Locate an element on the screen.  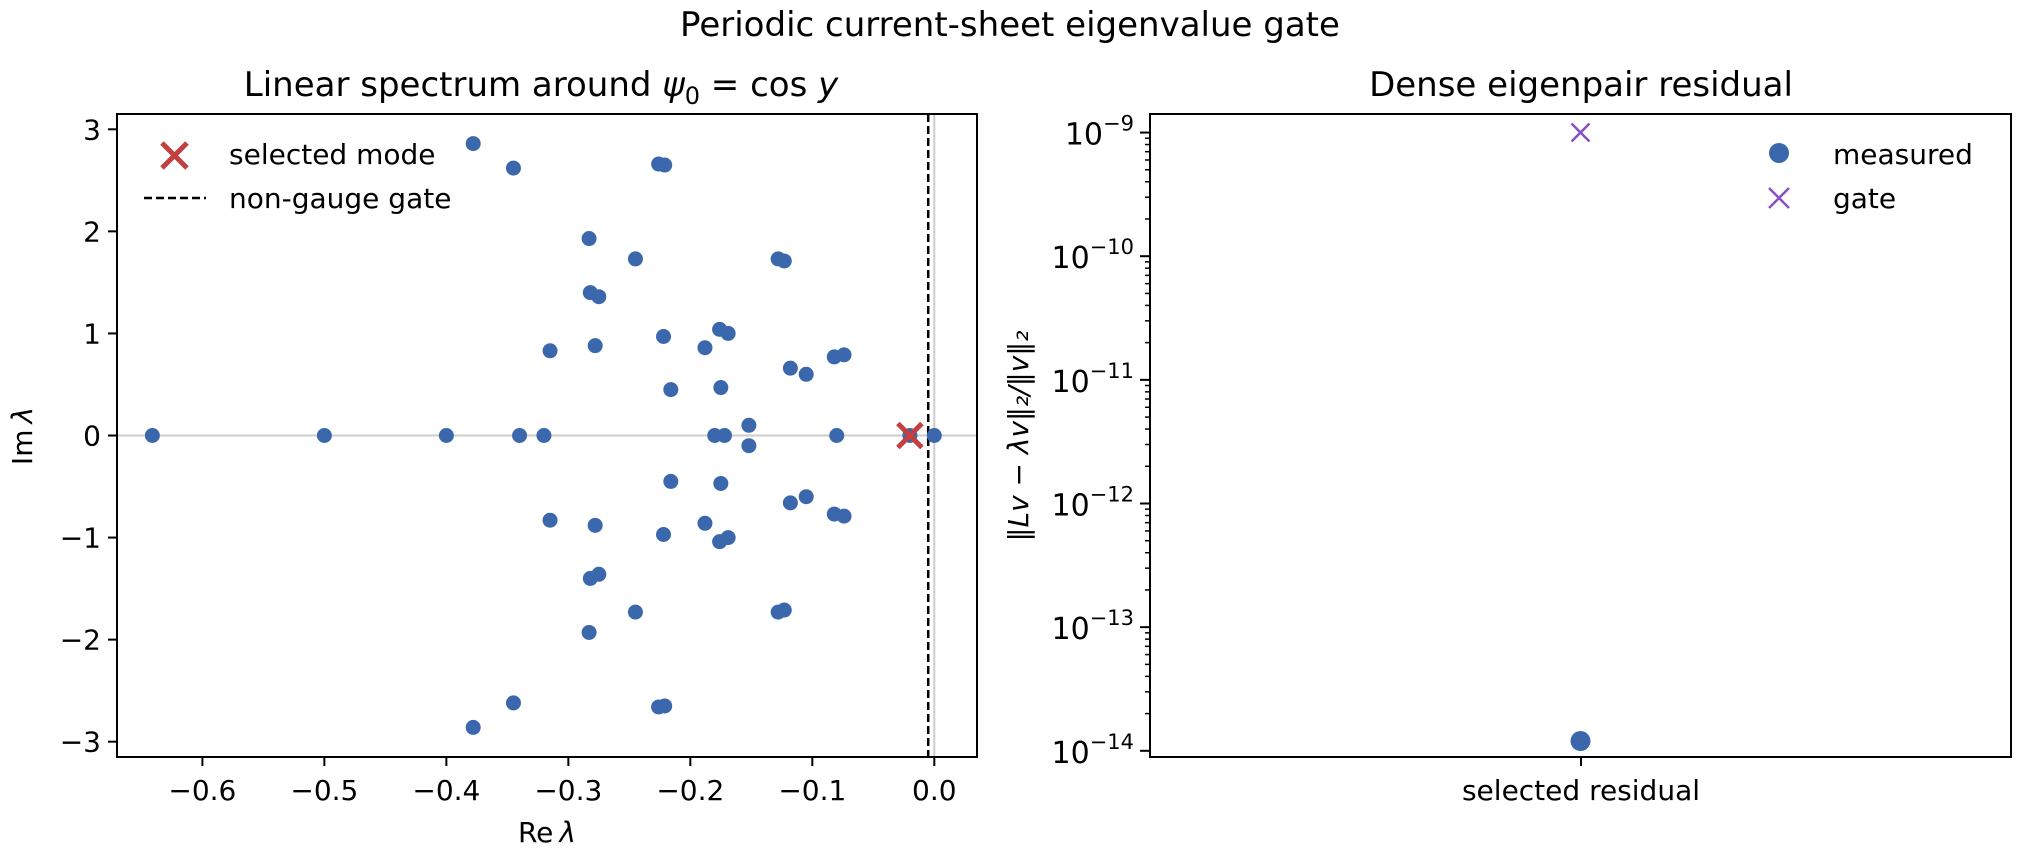
x-tick-label: −0.1 is located at coordinates (812, 790).